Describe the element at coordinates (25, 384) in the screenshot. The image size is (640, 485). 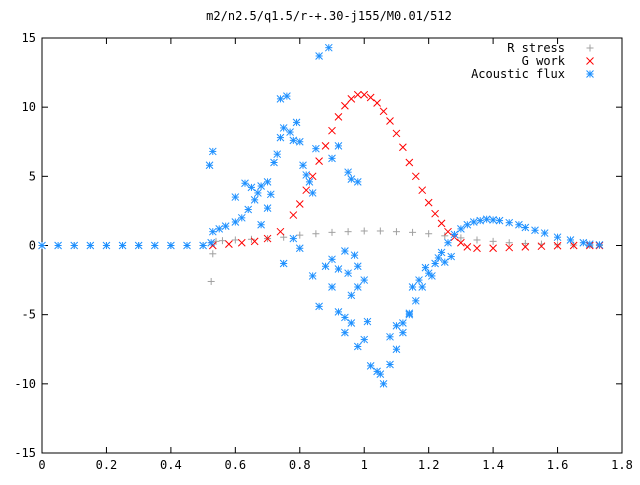
I see `y-tick-label: -10` at that location.